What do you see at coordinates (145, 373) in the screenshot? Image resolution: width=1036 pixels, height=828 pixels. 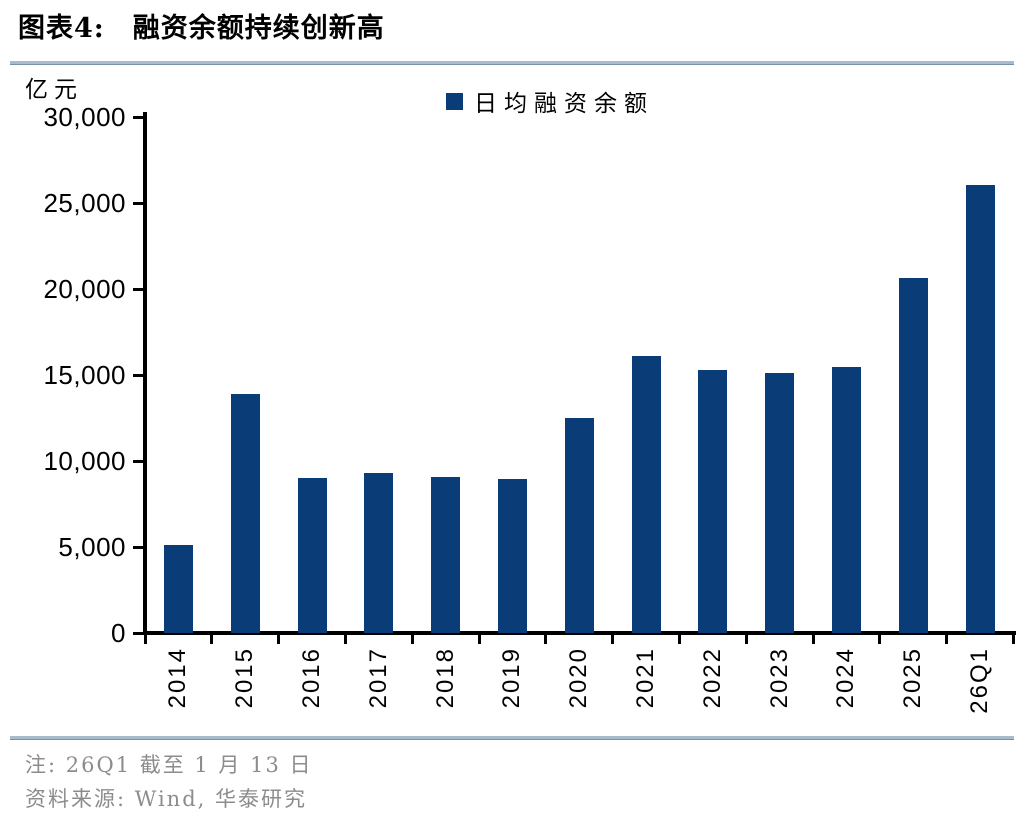 I see `y-axis-line` at bounding box center [145, 373].